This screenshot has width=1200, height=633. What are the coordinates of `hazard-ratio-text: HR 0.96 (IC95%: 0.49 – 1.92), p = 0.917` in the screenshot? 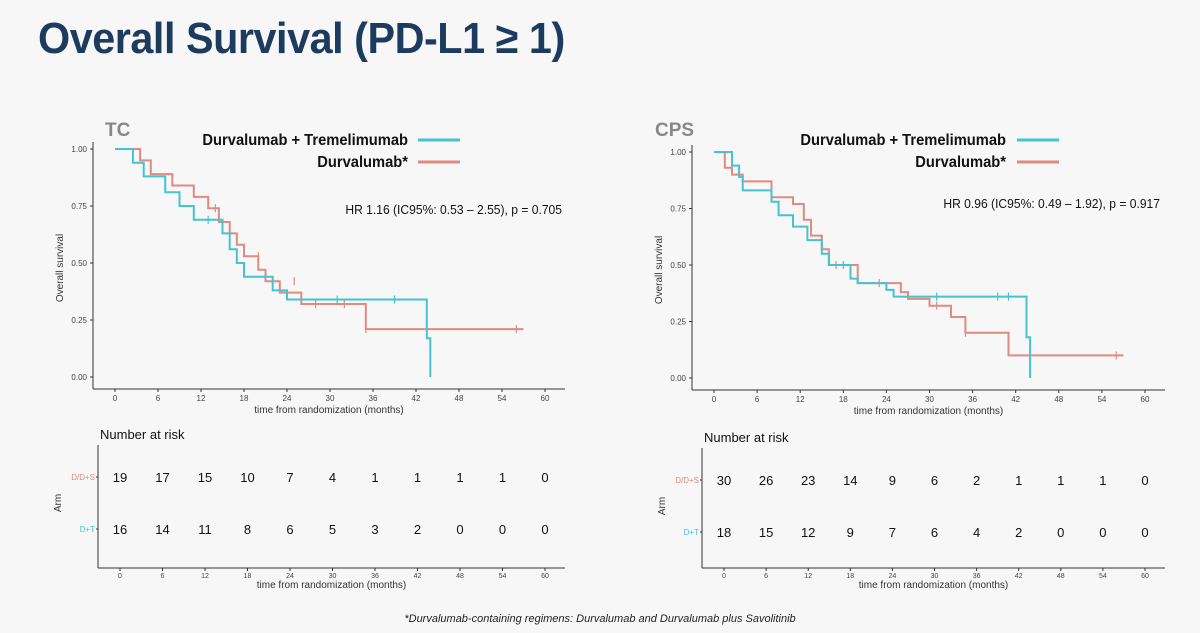 It's located at (1051, 204).